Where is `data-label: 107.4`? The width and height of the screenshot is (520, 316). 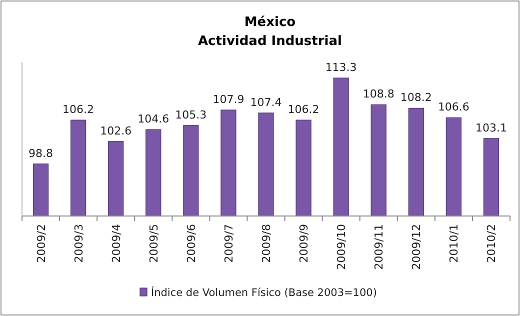 data-label: 107.4 is located at coordinates (266, 102).